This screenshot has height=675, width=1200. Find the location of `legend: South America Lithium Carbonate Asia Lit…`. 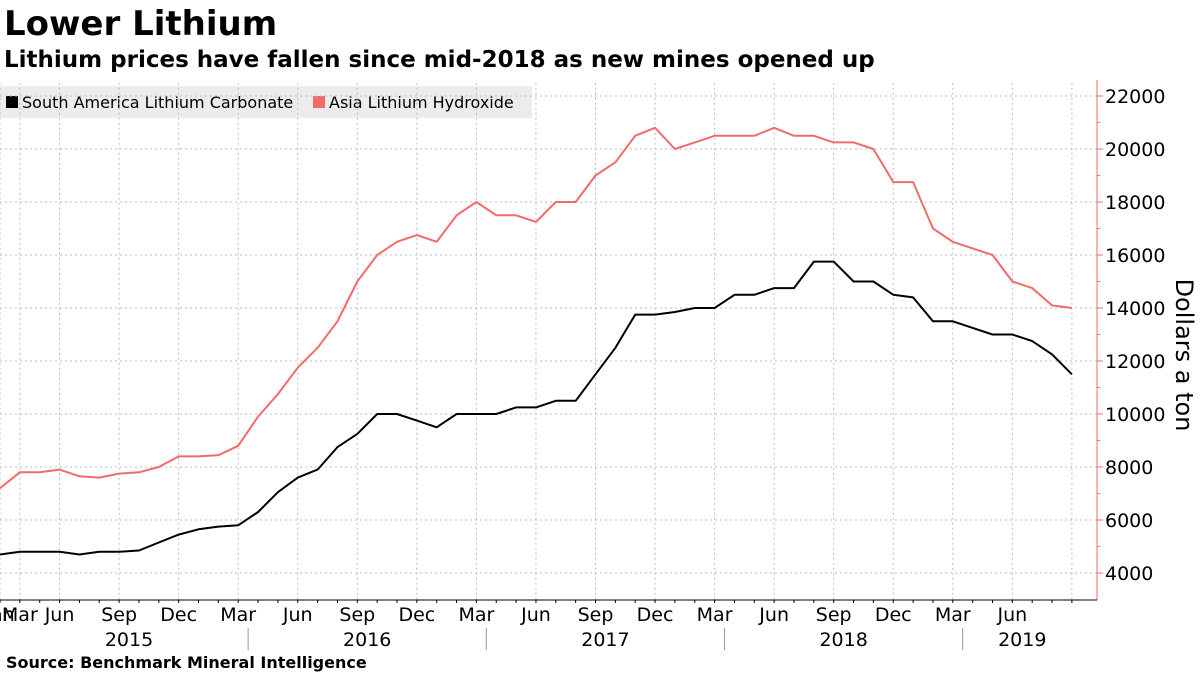

legend: South America Lithium Carbonate Asia Lit… is located at coordinates (266, 102).